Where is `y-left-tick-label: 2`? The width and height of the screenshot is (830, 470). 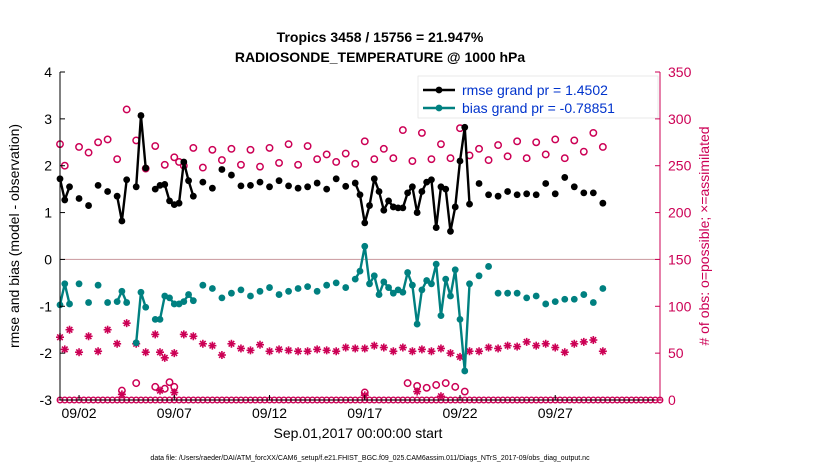 y-left-tick-label: 2 is located at coordinates (48, 166).